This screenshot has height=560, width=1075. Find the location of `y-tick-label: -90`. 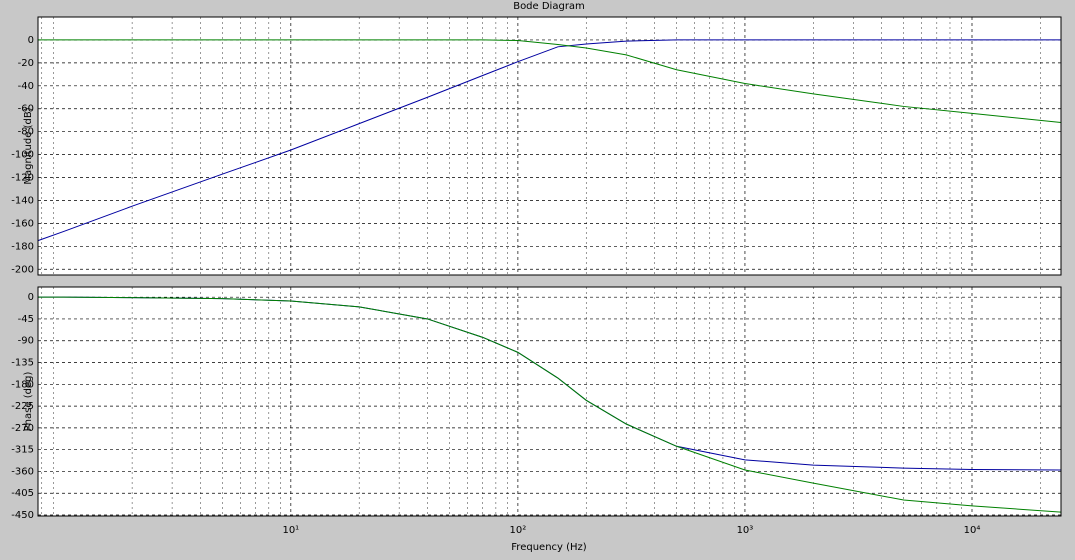

y-tick-label: -90 is located at coordinates (26, 341).